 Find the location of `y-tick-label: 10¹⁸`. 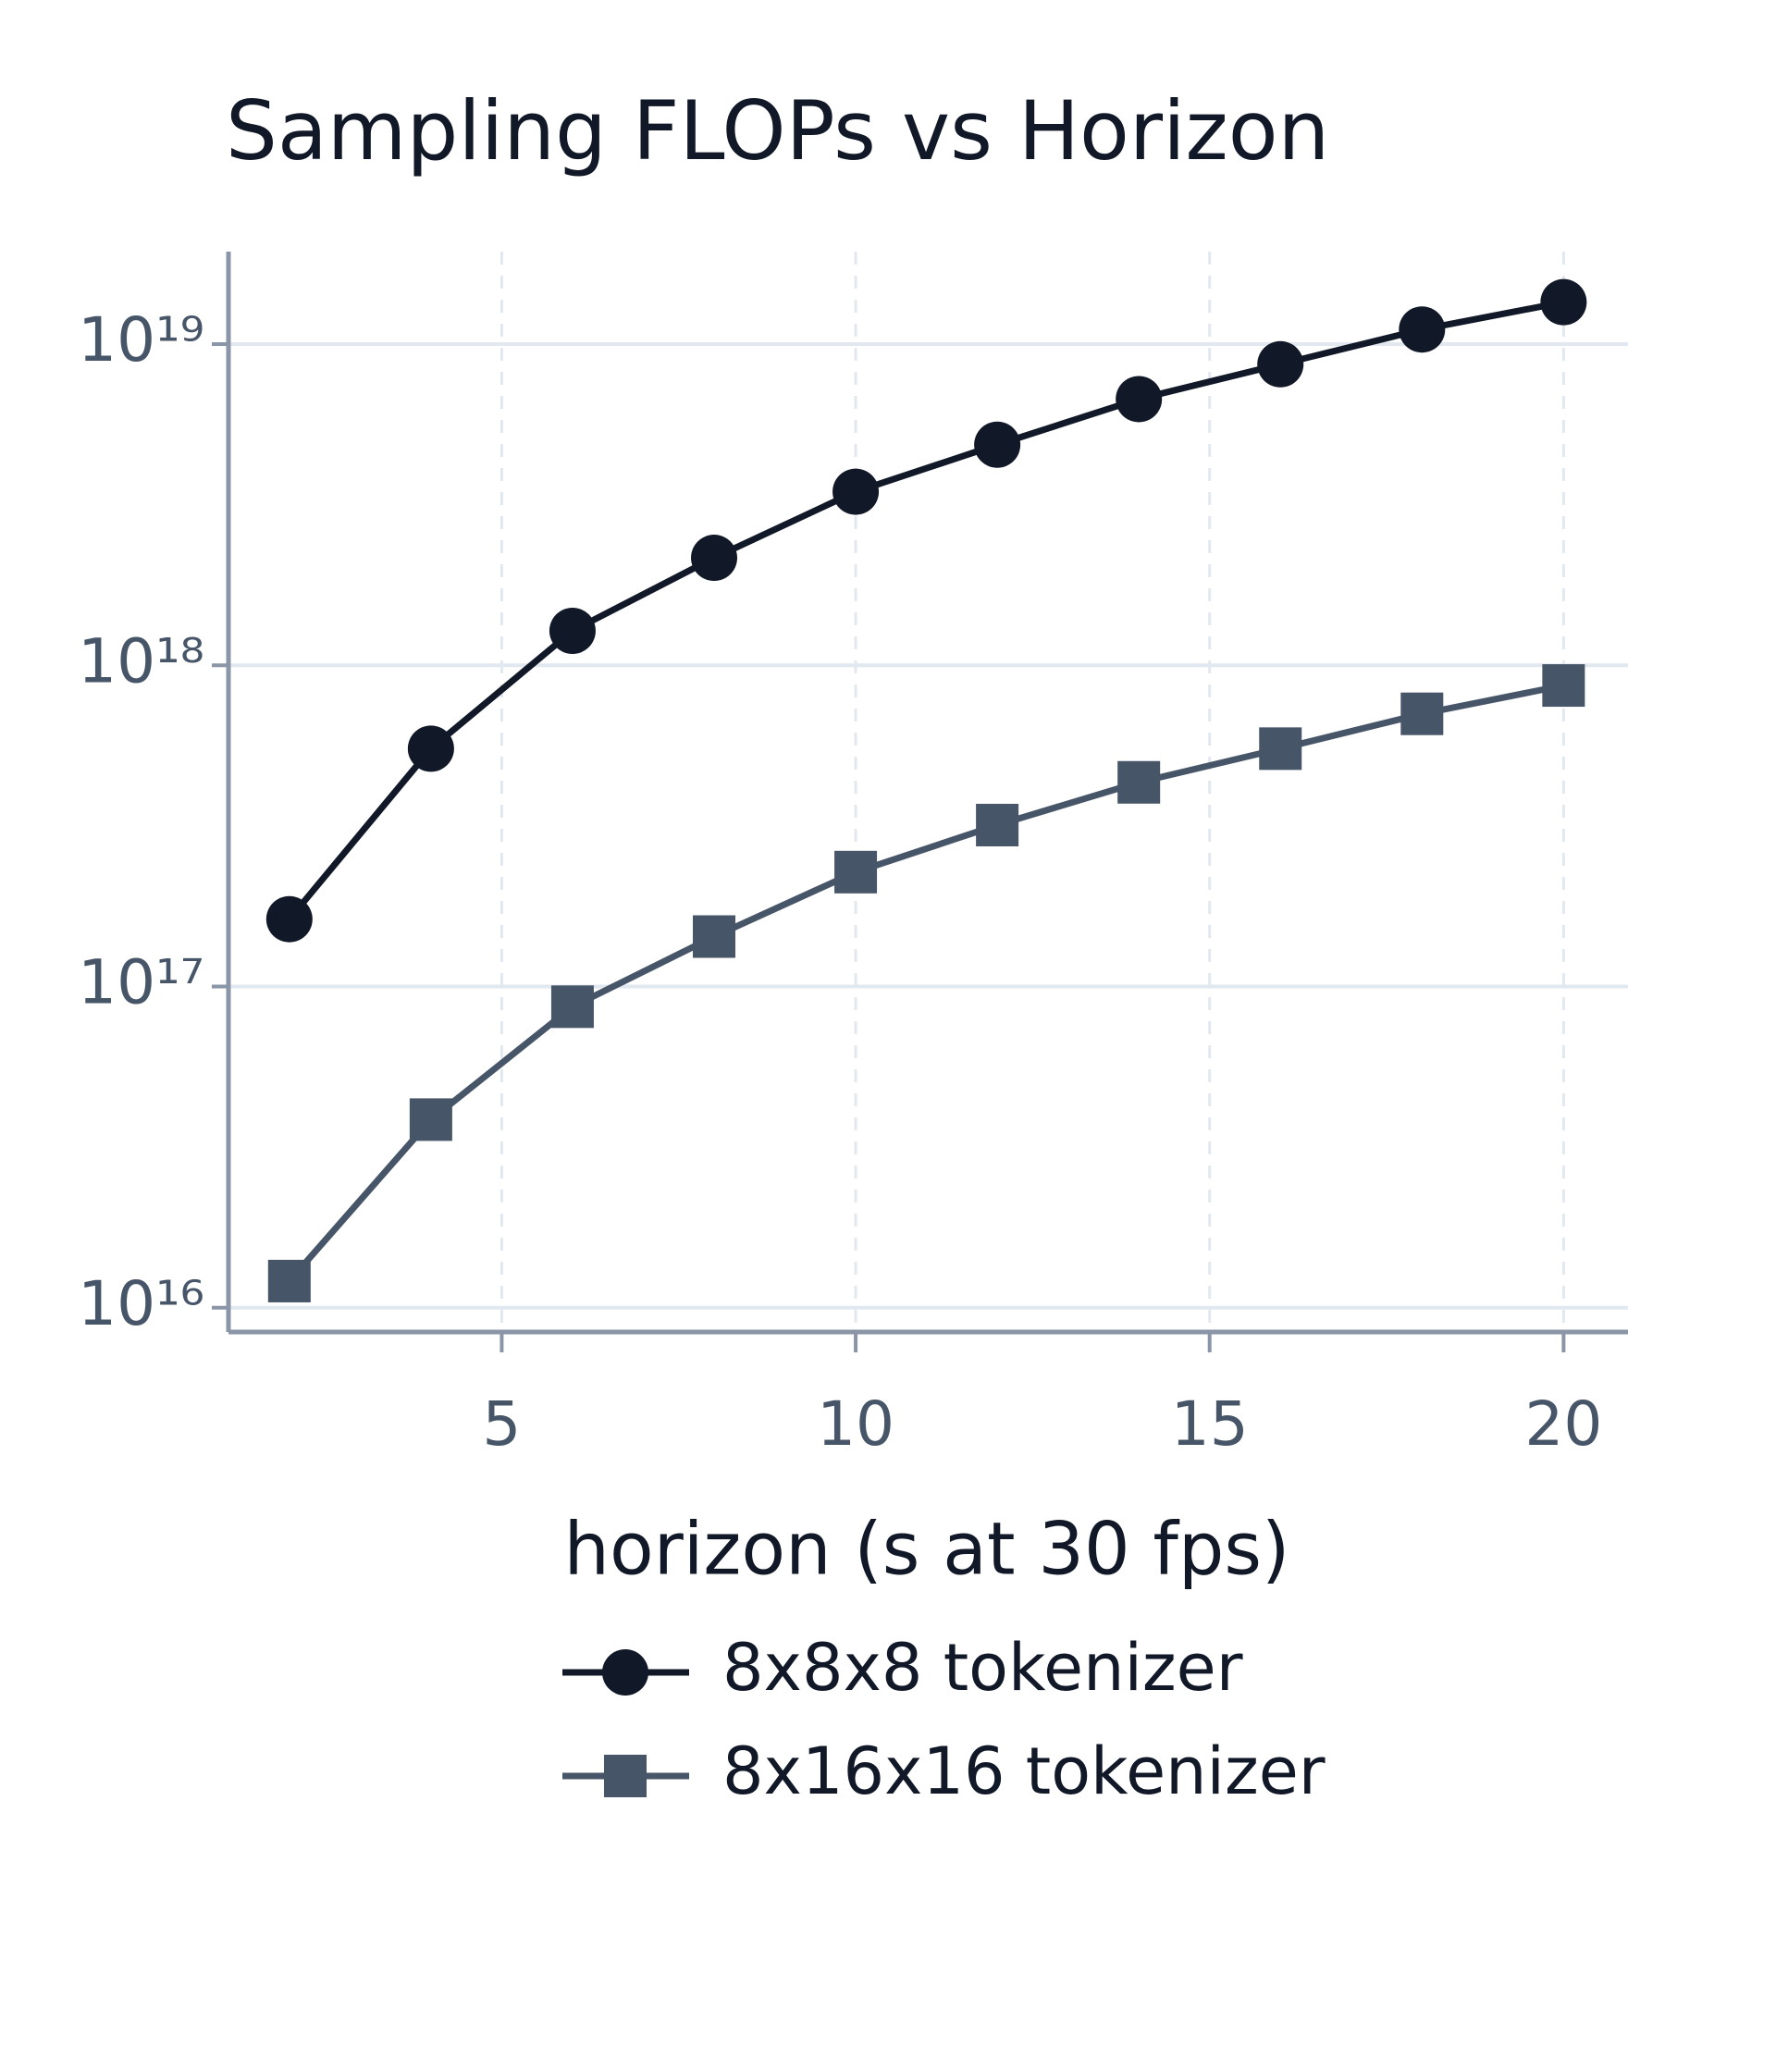

y-tick-label: 10¹⁸ is located at coordinates (141, 661).